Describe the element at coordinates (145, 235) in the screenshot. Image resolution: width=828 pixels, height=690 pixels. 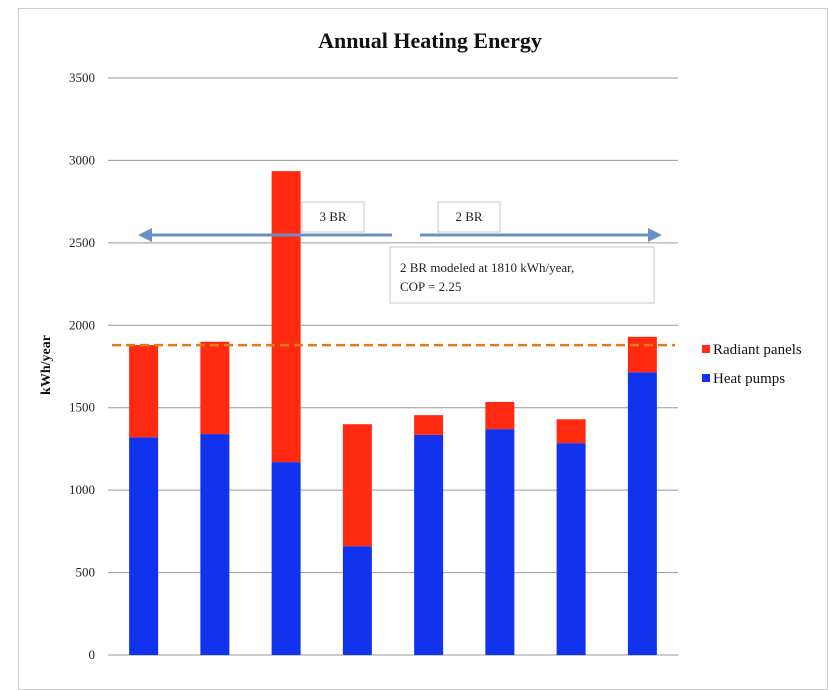
I see `arrow-3br-head` at that location.